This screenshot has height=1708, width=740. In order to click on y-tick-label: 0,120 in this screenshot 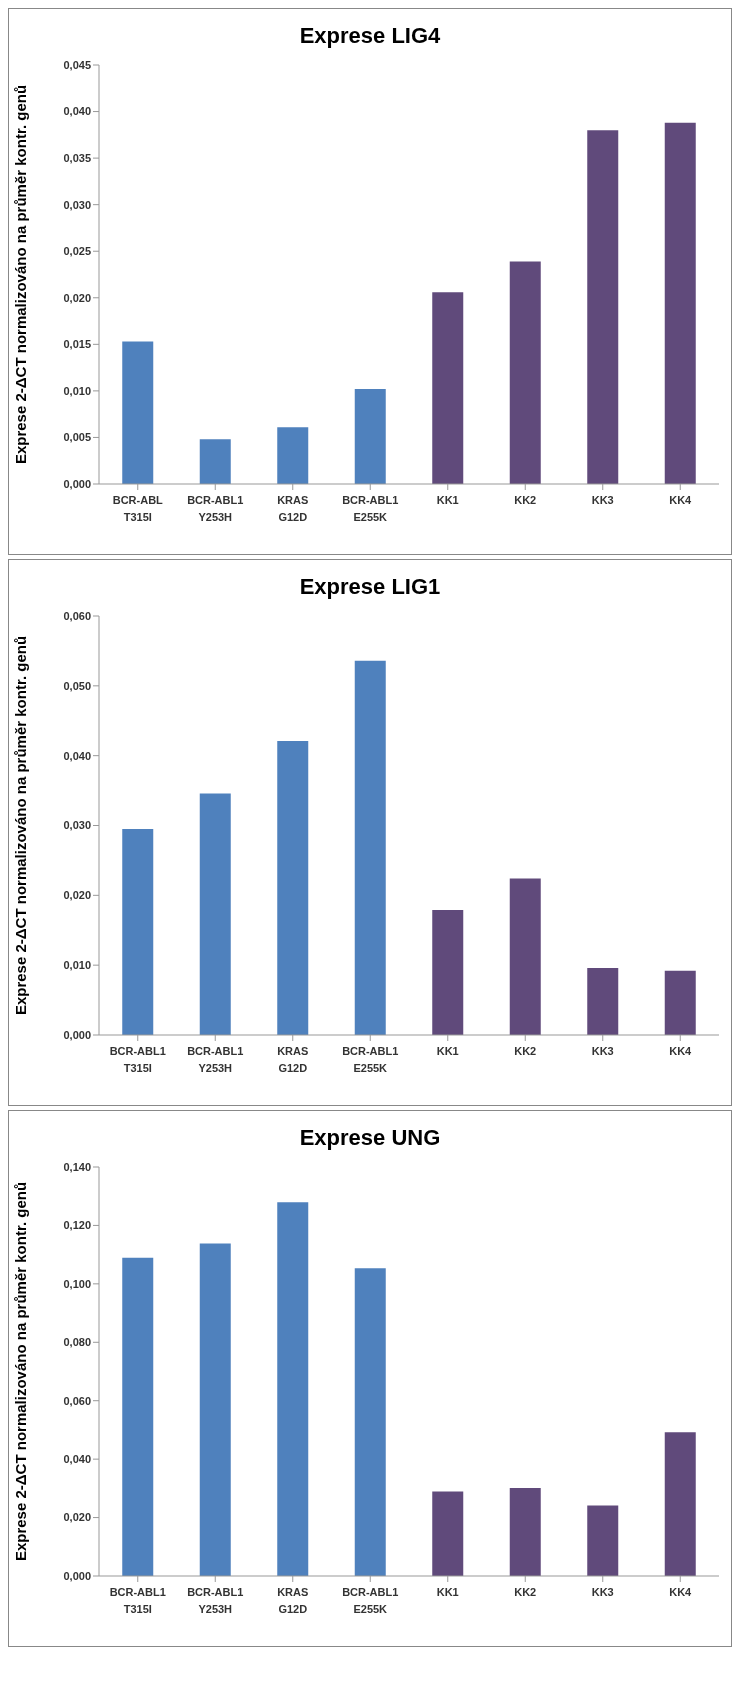, I will do `click(77, 1225)`.